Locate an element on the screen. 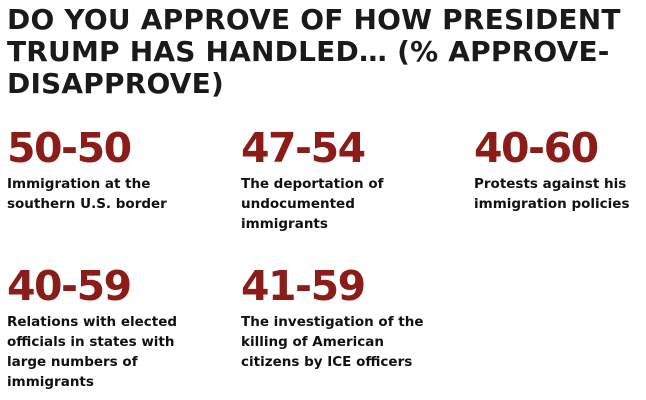 The width and height of the screenshot is (646, 400). stat-value: 40-60 is located at coordinates (536, 148).